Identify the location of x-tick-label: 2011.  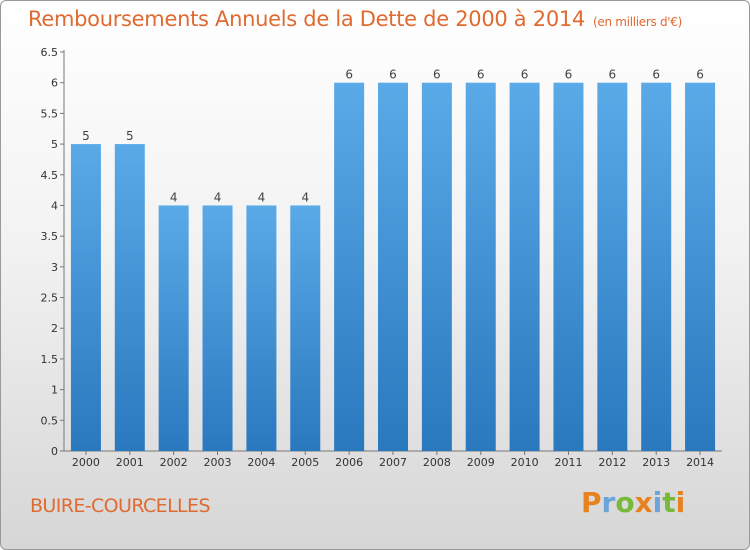
(568, 462).